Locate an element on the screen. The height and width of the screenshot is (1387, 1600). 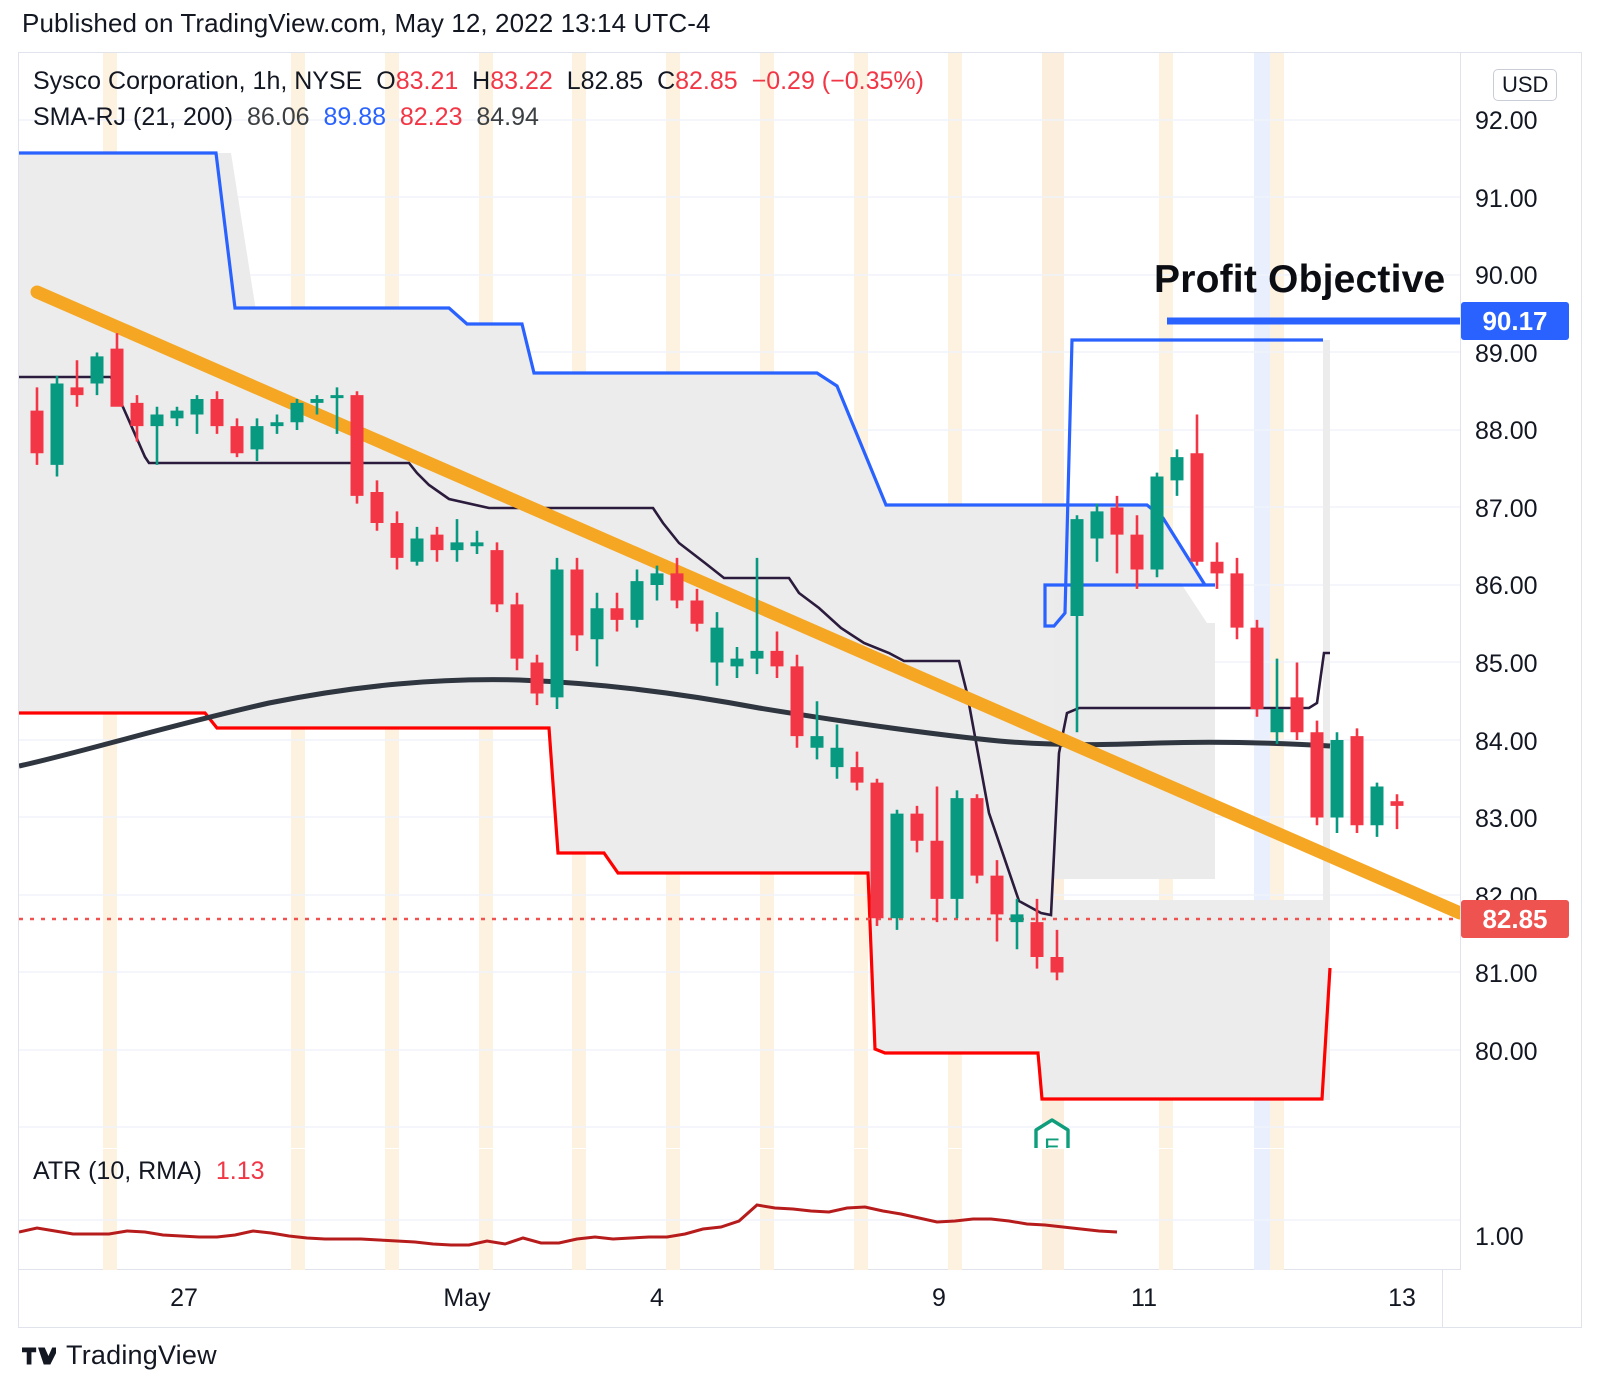
atr-session-bands is located at coordinates (693, 1210).